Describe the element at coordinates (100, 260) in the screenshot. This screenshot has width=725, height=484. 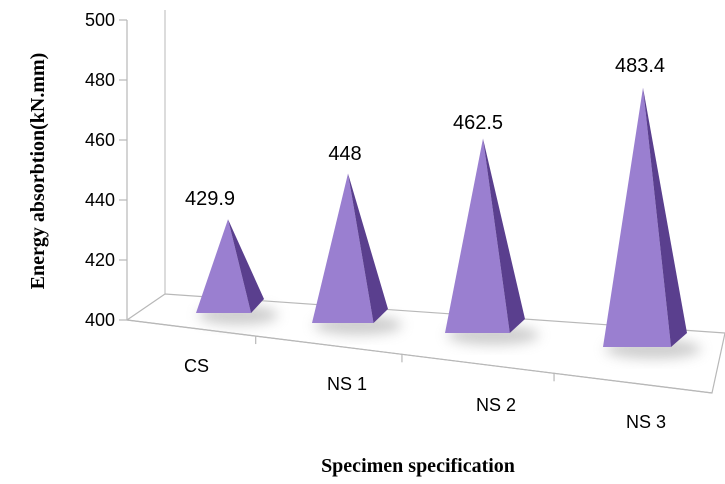
I see `y-tick-label: 420` at that location.